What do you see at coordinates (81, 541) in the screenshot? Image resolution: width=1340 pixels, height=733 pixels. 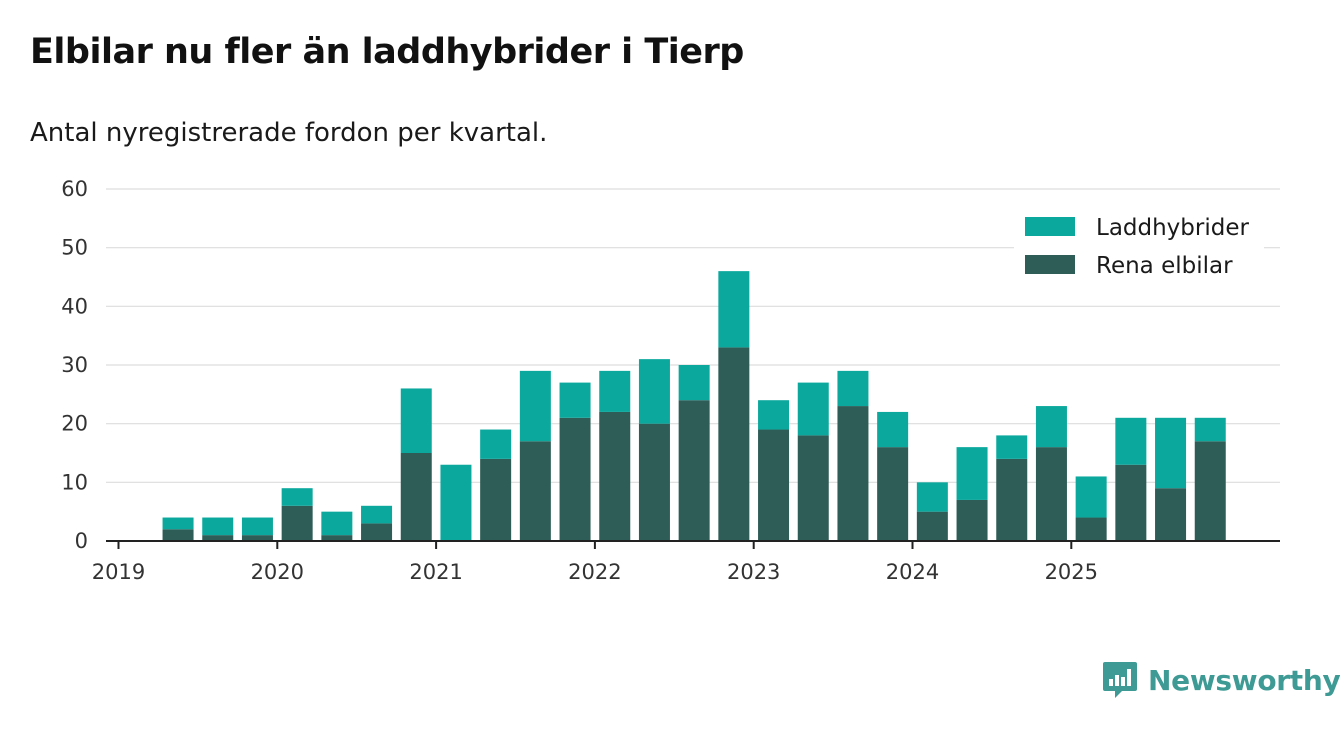 I see `y-tick-label: 0` at bounding box center [81, 541].